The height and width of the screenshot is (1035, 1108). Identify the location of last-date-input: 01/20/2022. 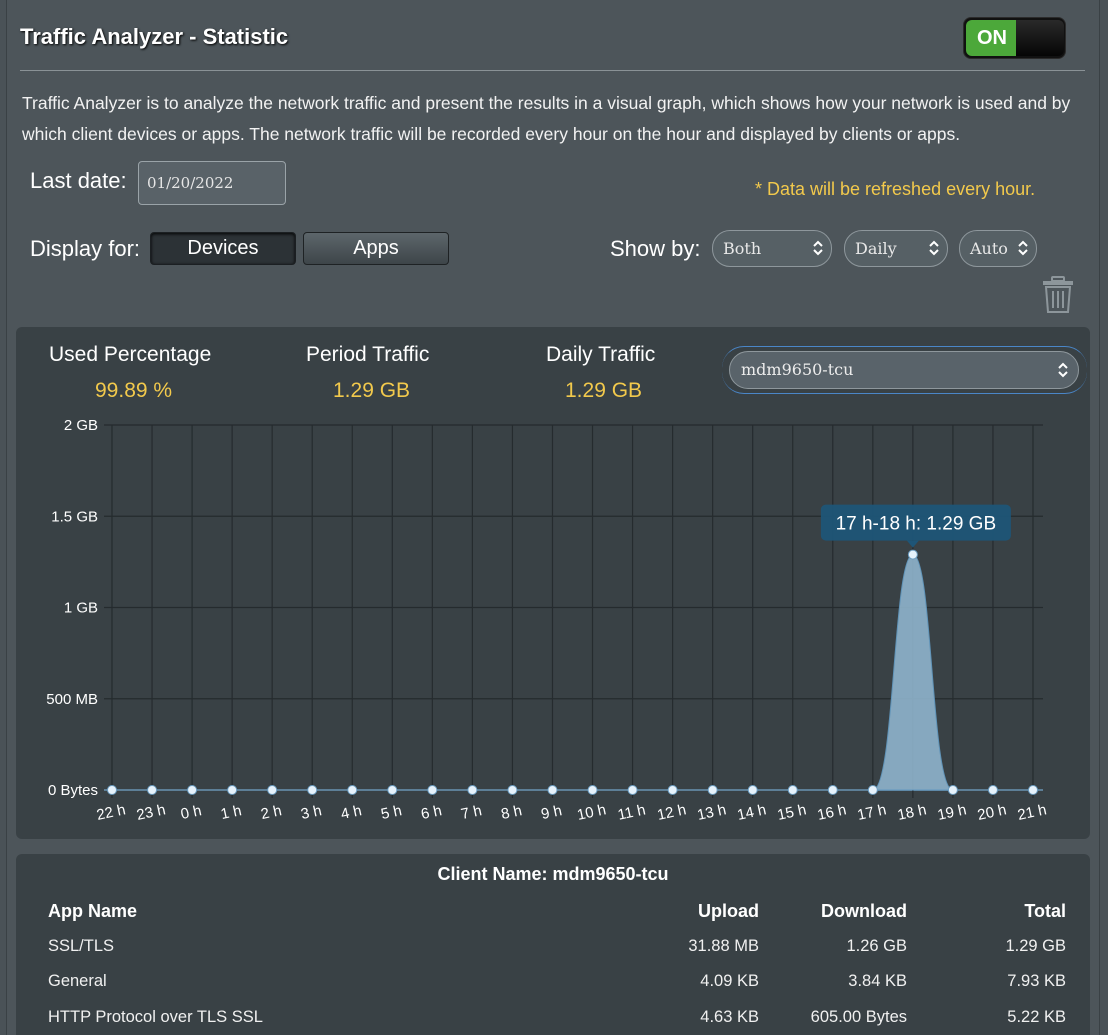
(212, 183).